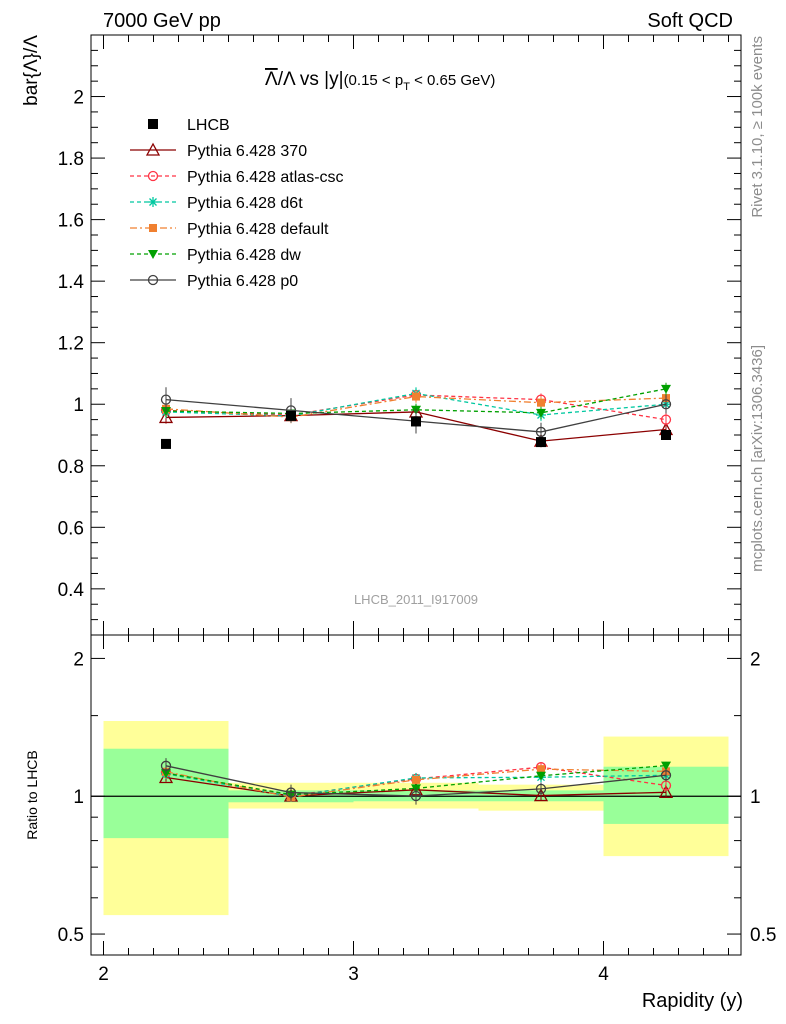 This screenshot has height=1024, width=786. Describe the element at coordinates (166, 417) in the screenshot. I see `series-0-point` at that location.